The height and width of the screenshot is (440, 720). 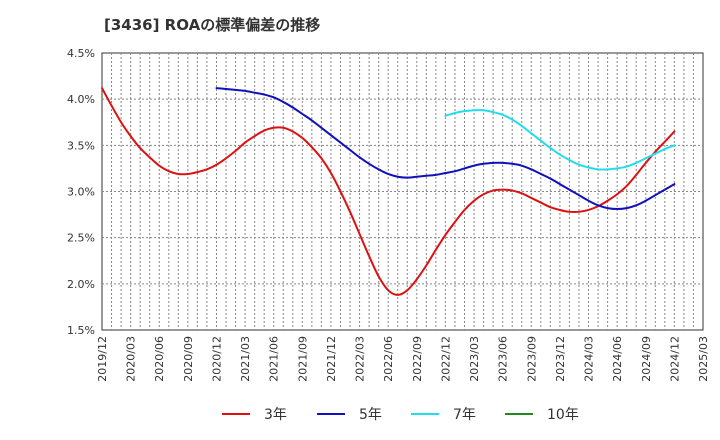 What do you see at coordinates (102, 359) in the screenshot?
I see `x-tick-label: 2019/12` at bounding box center [102, 359].